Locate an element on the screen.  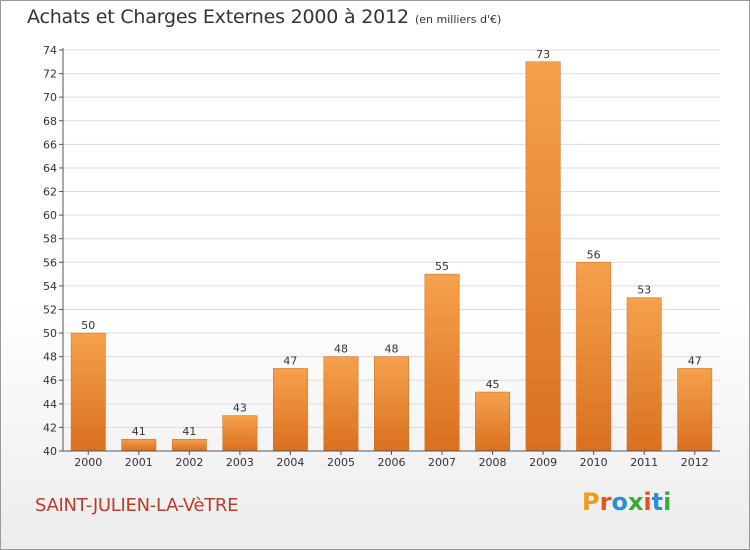
data-label: 73 is located at coordinates (543, 54).